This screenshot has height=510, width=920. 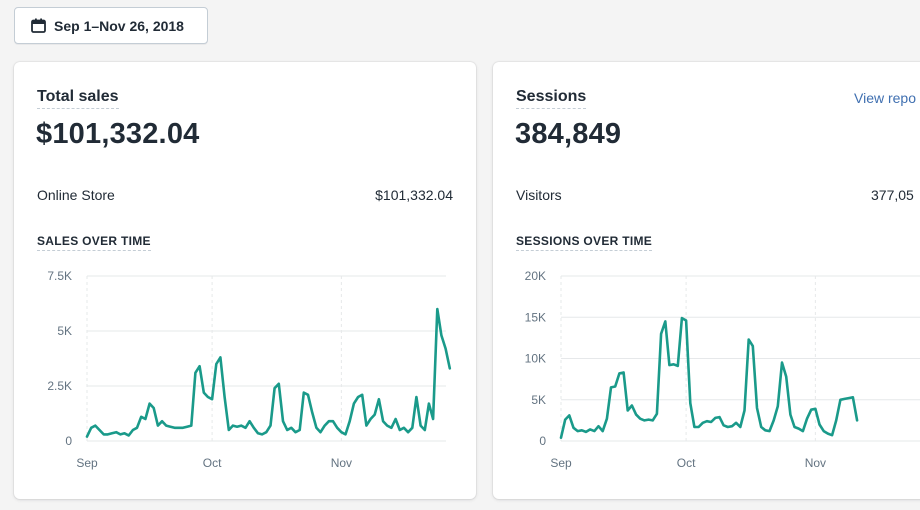 What do you see at coordinates (76, 195) in the screenshot?
I see `online-store-label: Online Store` at bounding box center [76, 195].